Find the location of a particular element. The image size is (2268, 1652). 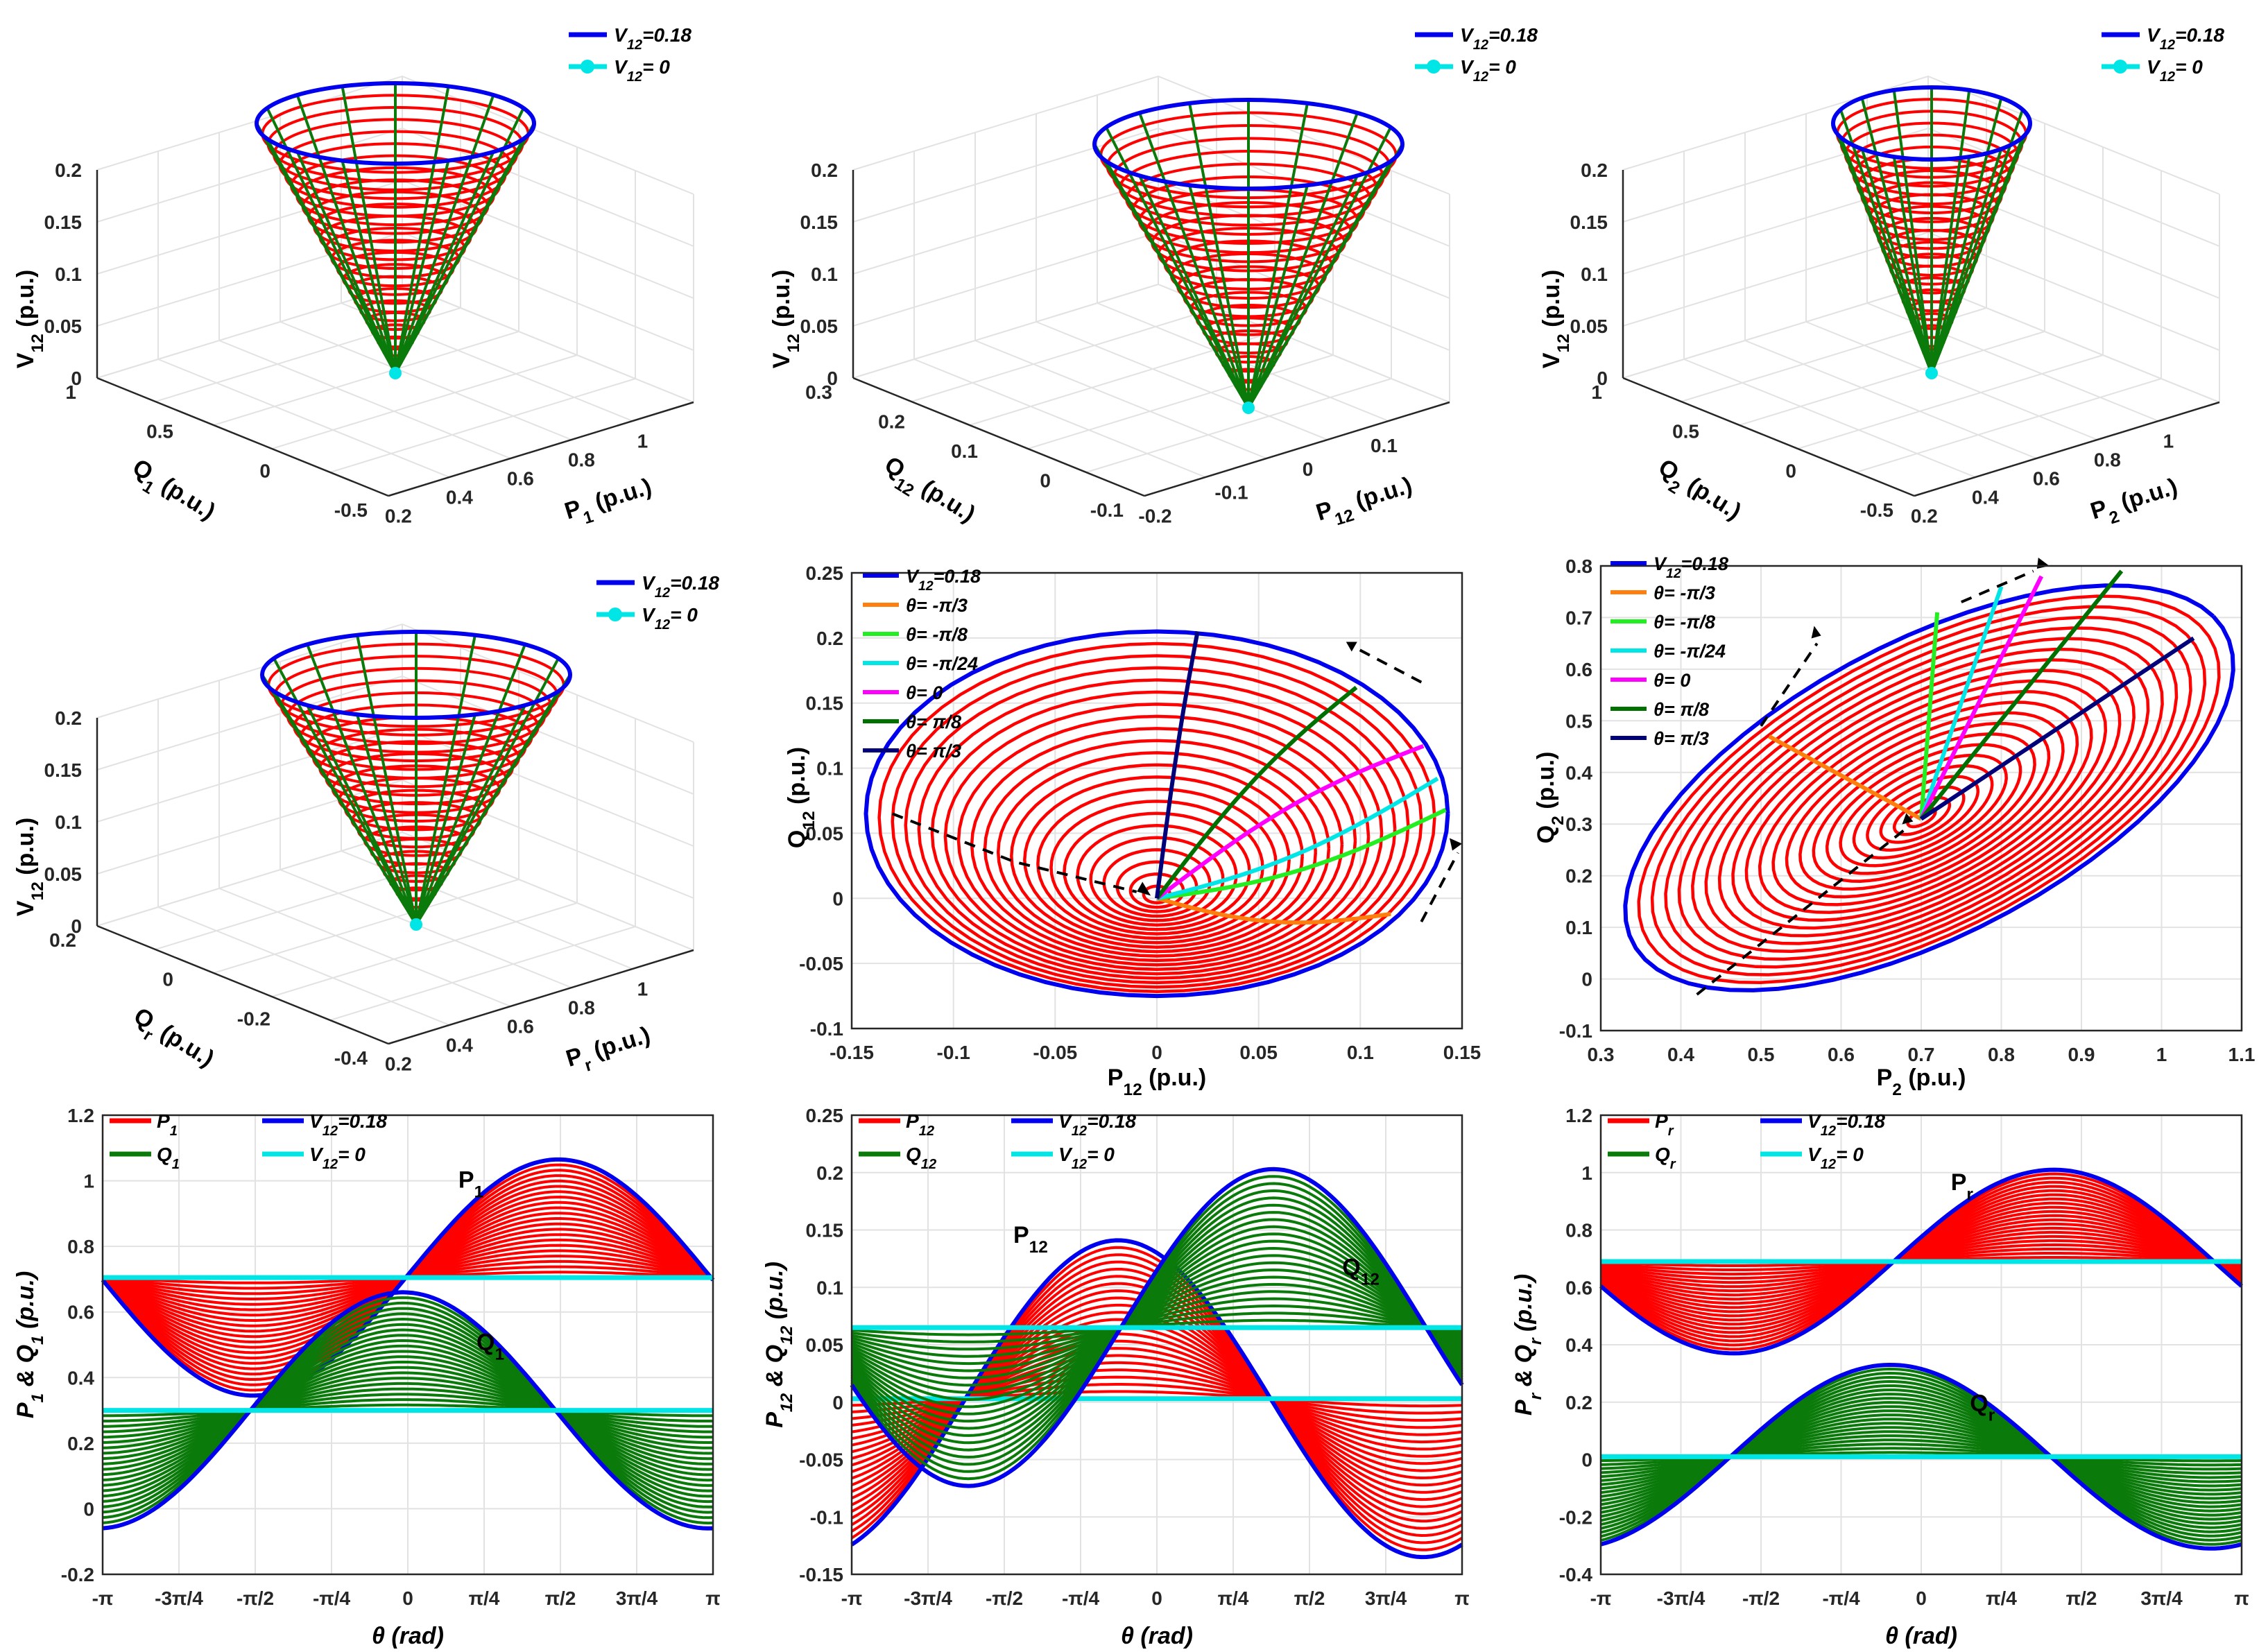

z-tick-label: 0.05 is located at coordinates (64, 874).